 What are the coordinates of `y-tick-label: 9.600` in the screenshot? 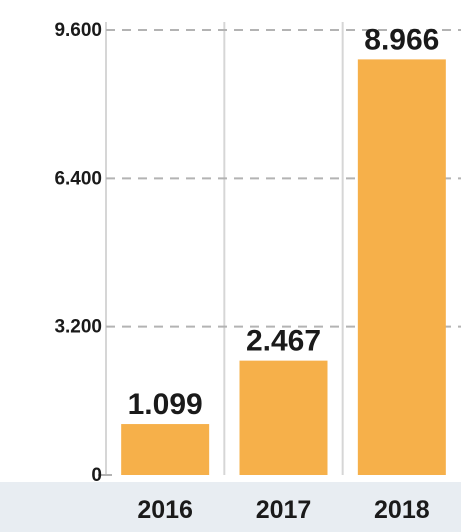 It's located at (78, 30).